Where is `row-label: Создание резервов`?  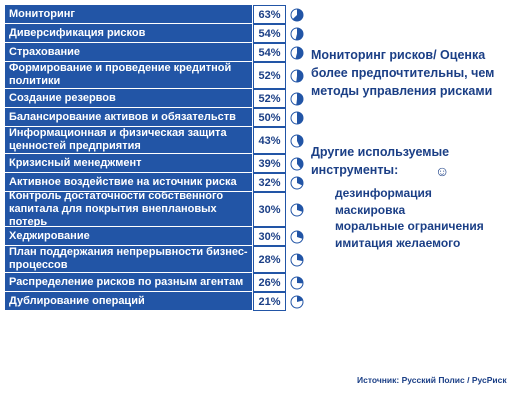
row-label: Создание резервов is located at coordinates (129, 98).